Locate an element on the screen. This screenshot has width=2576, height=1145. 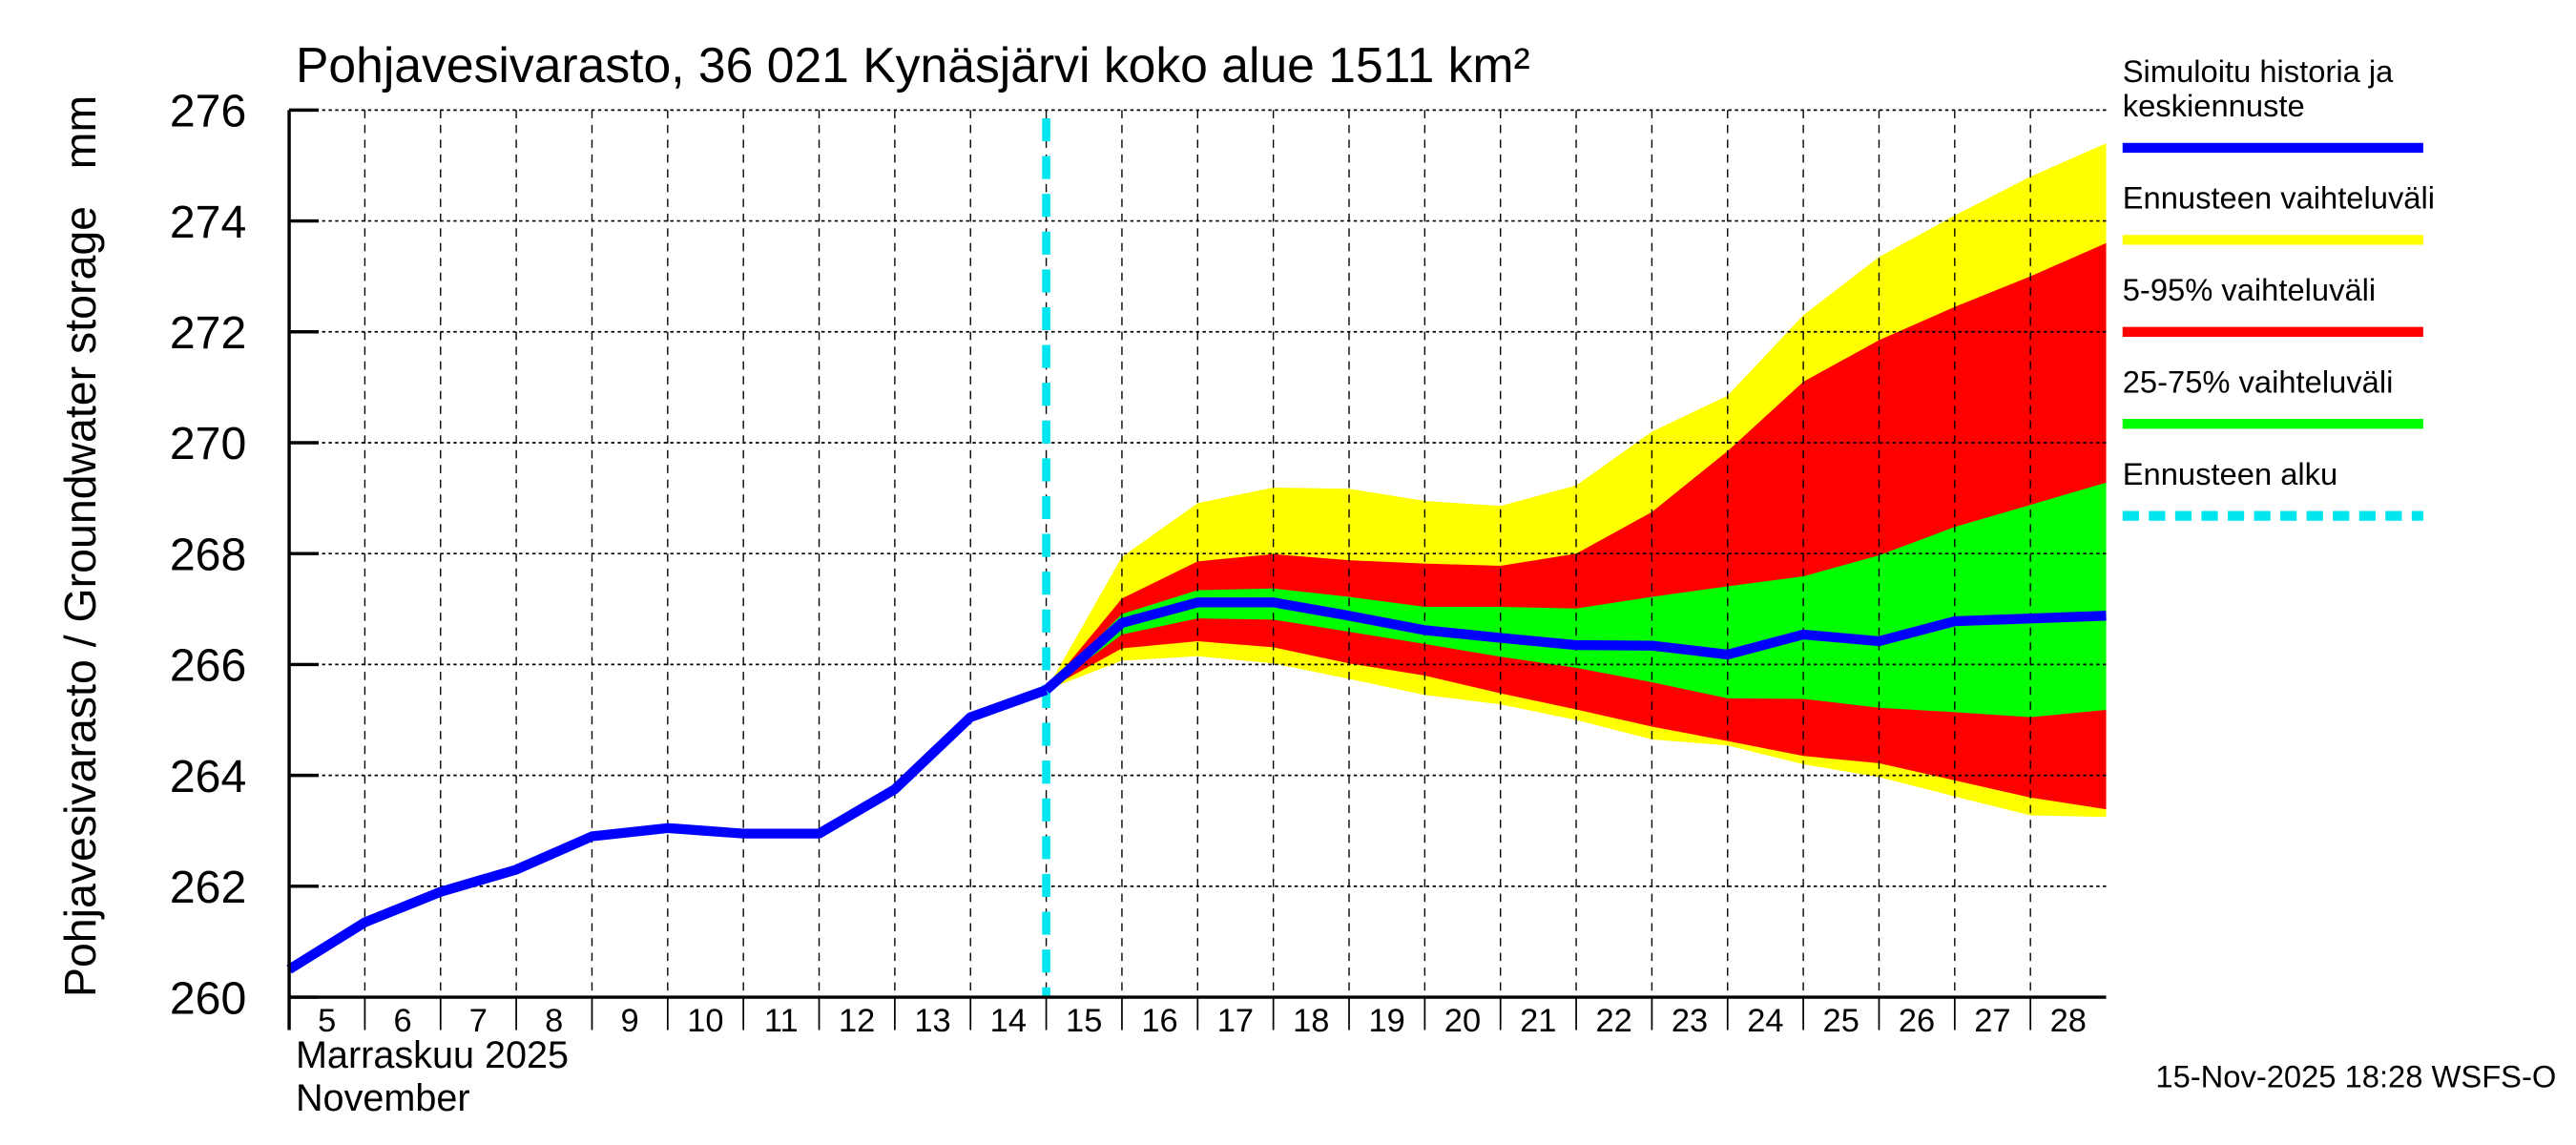
x-tick-label-24: 24 is located at coordinates (1765, 1021).